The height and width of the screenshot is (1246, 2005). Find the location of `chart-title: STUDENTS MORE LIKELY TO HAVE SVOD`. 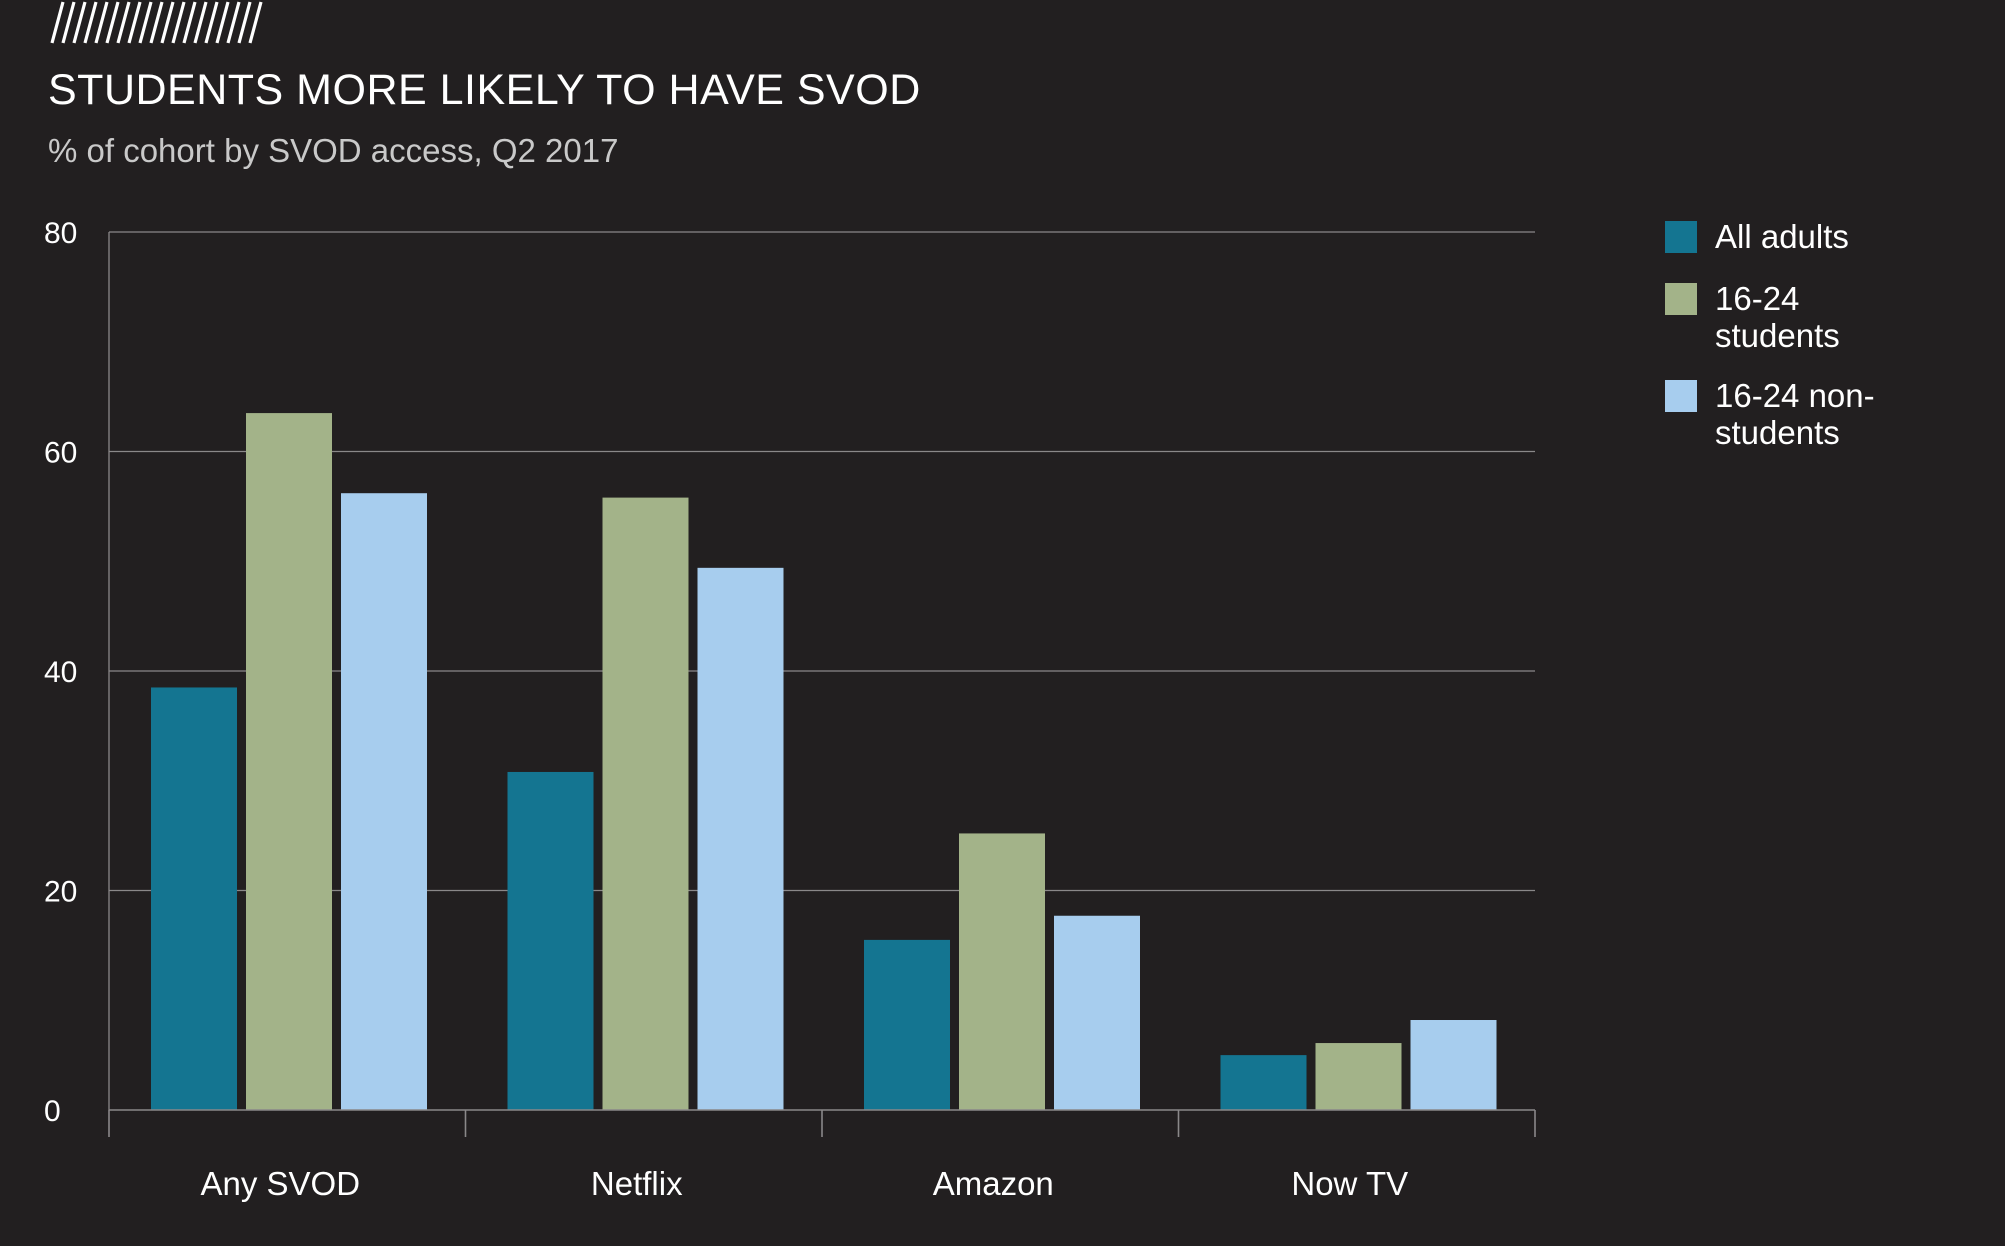

chart-title: STUDENTS MORE LIKELY TO HAVE SVOD is located at coordinates (484, 90).